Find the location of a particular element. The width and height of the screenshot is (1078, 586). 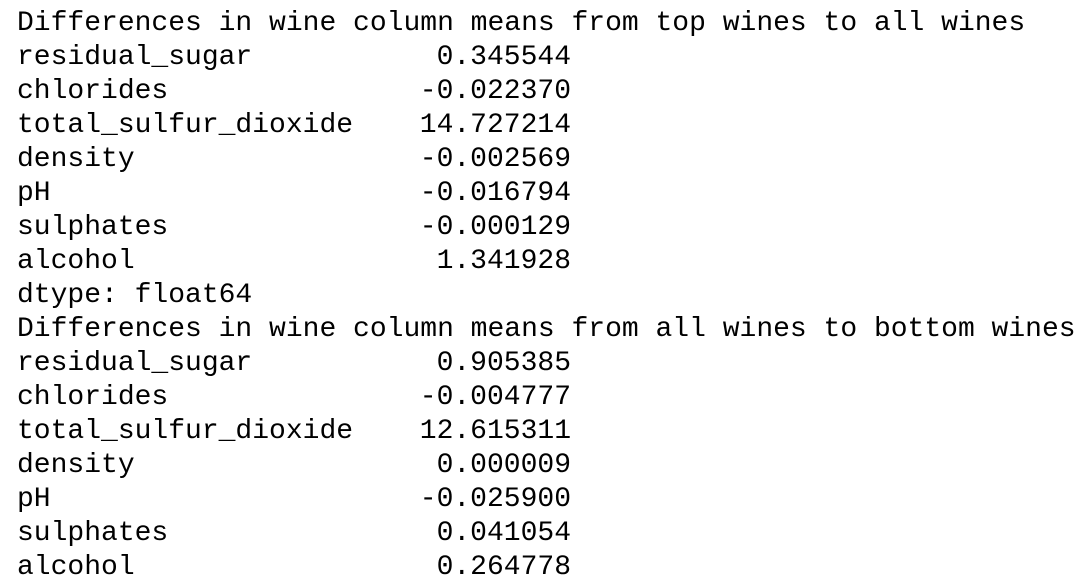

row: chlorides -0.004777 is located at coordinates (547, 398).